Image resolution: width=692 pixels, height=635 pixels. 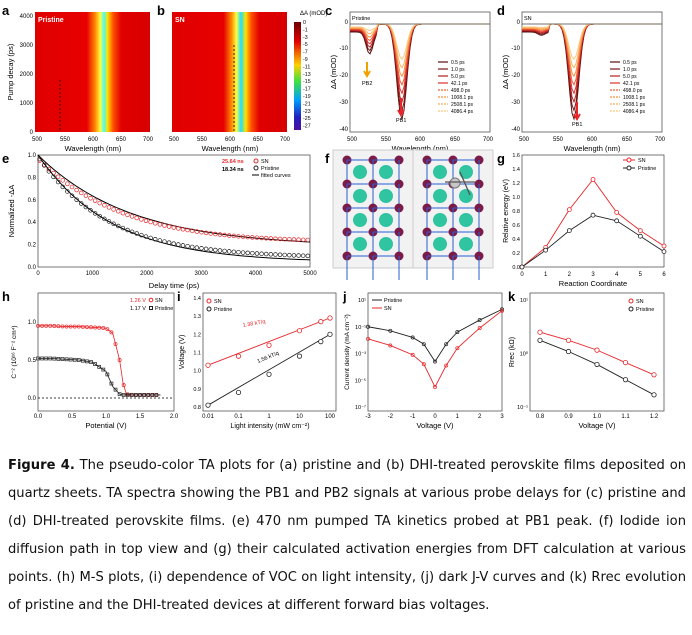 What do you see at coordinates (516, 184) in the screenshot?
I see `y-tick: 1.2` at bounding box center [516, 184].